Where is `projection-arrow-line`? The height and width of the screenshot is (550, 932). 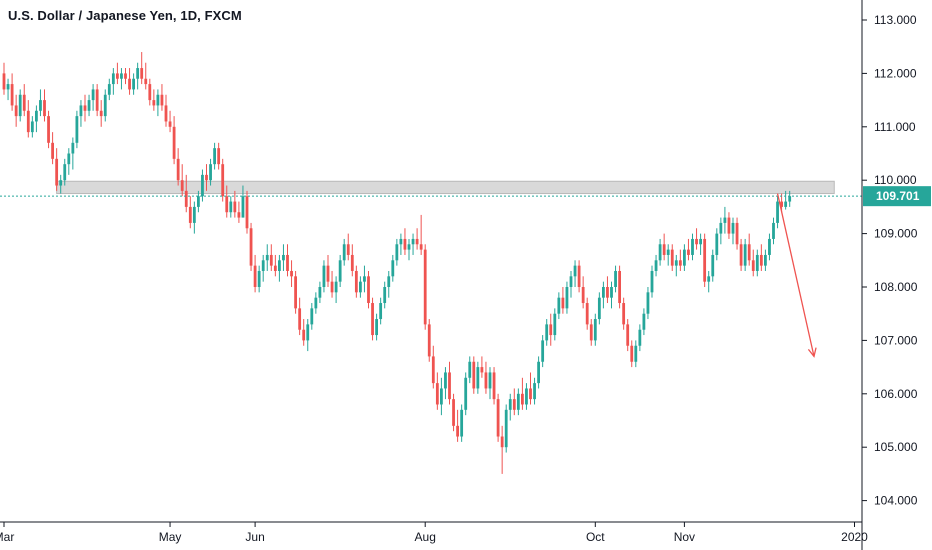
projection-arrow-line is located at coordinates (795, 275).